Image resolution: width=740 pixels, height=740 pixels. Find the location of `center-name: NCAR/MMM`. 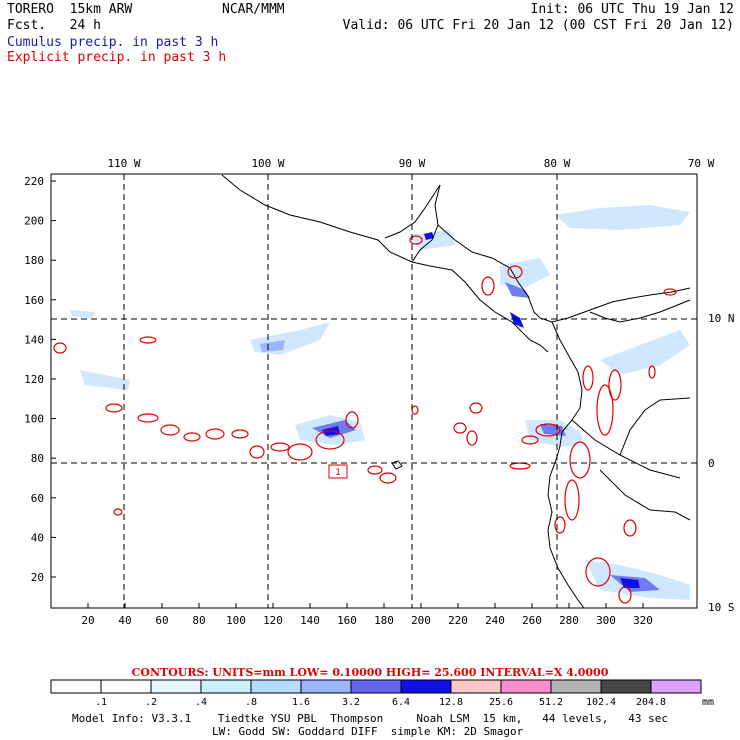

center-name: NCAR/MMM is located at coordinates (253, 9).